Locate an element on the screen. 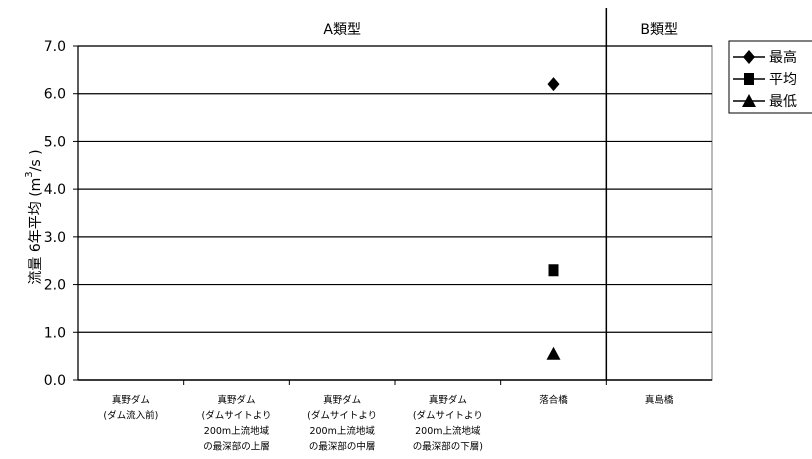 The height and width of the screenshot is (459, 812). category-label-line: の最深部の下層) is located at coordinates (448, 447).